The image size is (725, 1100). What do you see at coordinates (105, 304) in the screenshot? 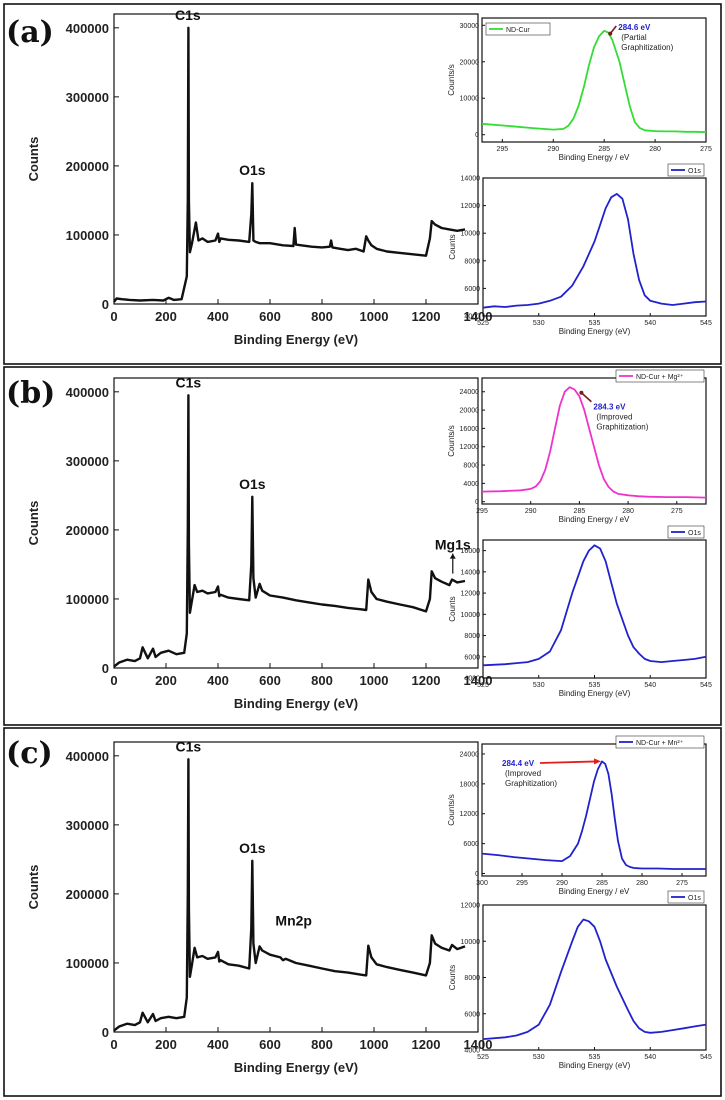
I see `panel-a-y-tick-label: 0` at bounding box center [105, 304].